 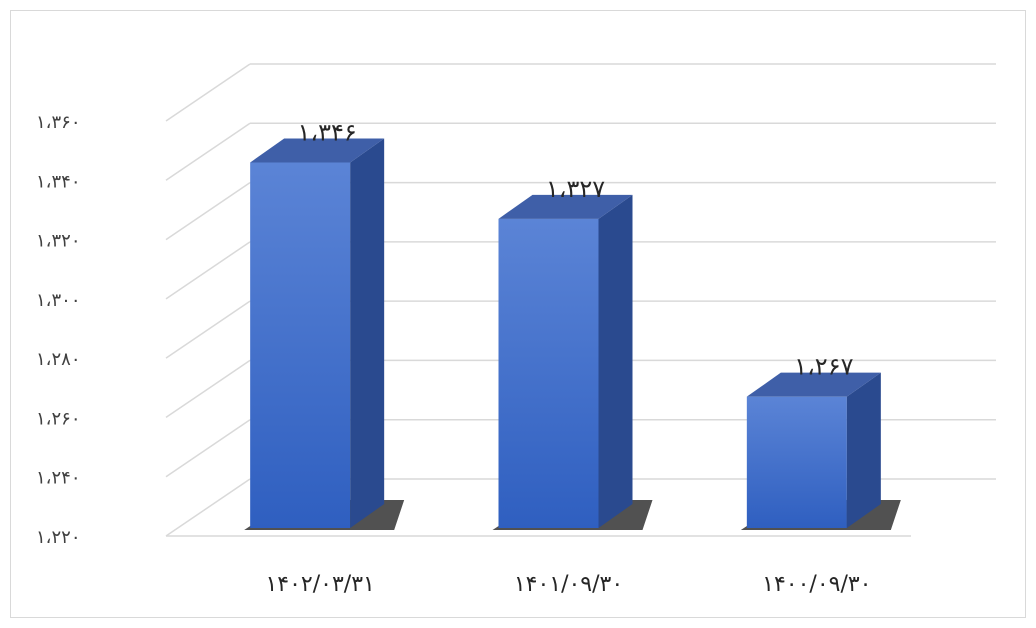 I want to click on x-tick-label: ۱۴۰۲/۰۳/۳۱, so click(x=319, y=584).